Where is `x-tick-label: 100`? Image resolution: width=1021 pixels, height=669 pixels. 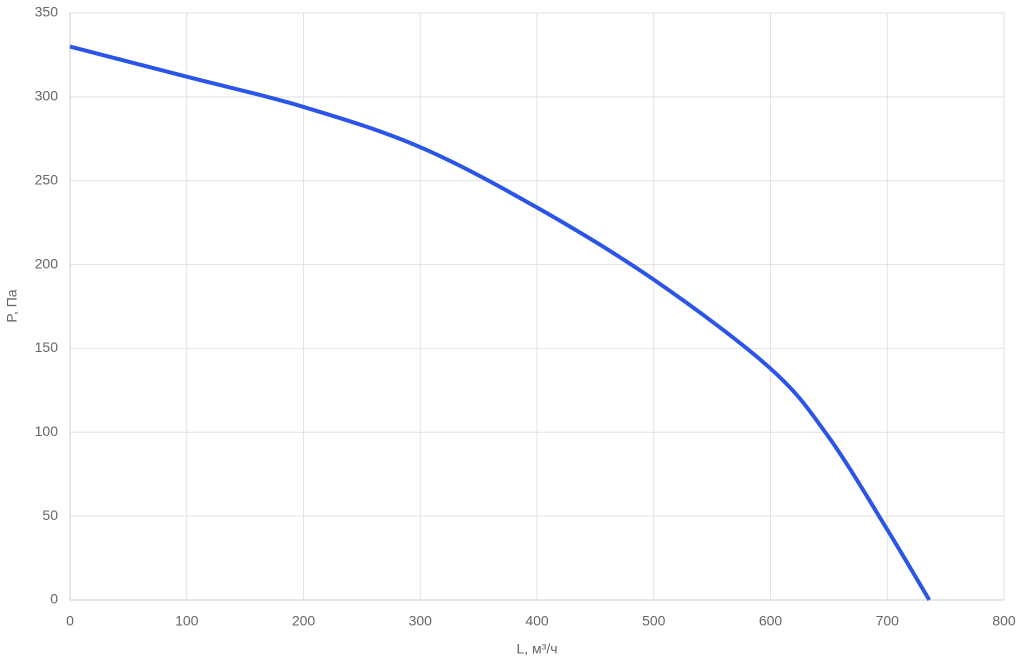
x-tick-label: 100 is located at coordinates (187, 621).